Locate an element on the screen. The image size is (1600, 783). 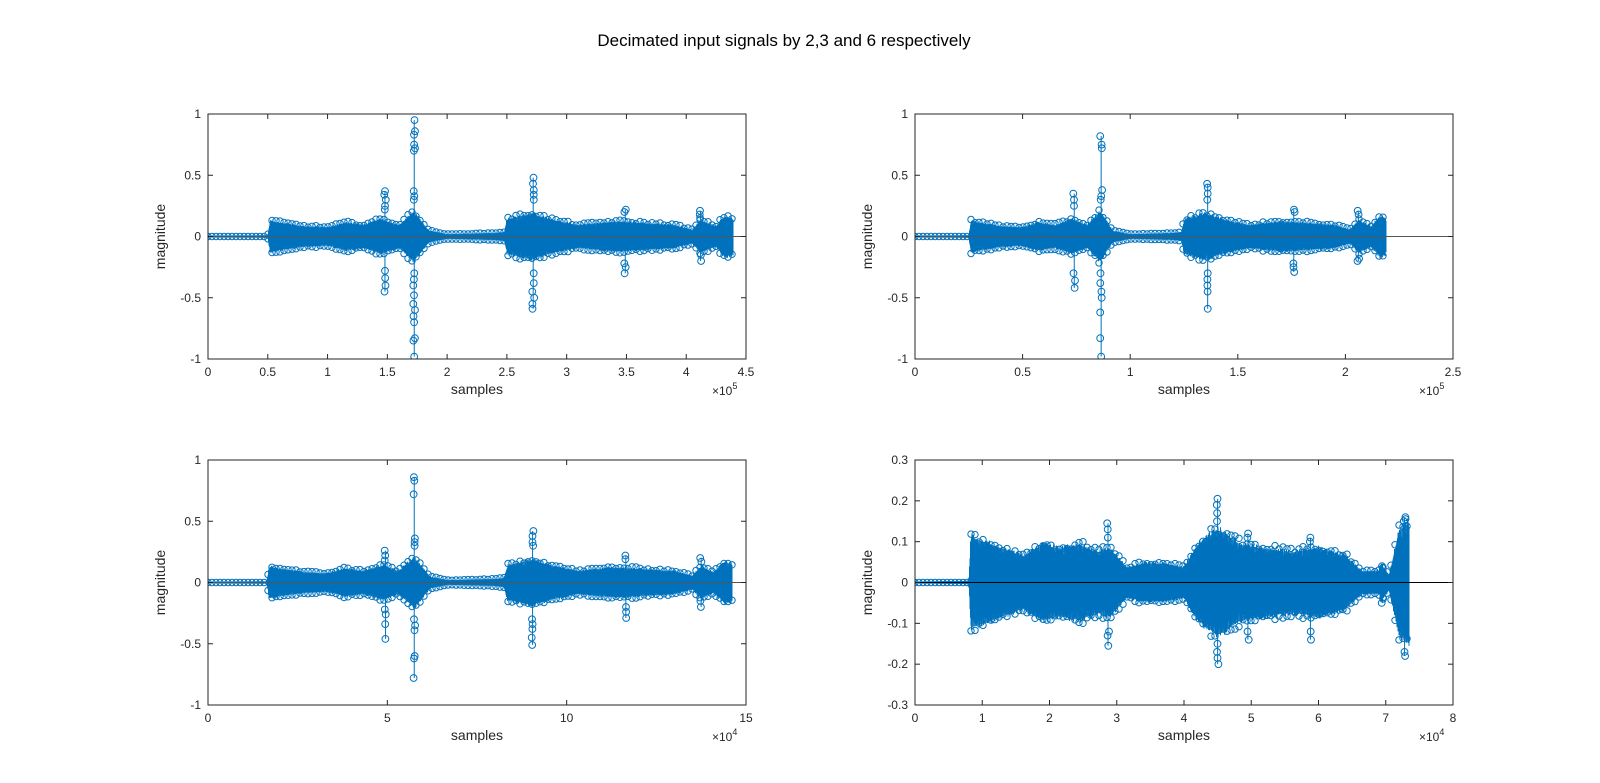
x-exponent-label: ×10⁵ is located at coordinates (1431, 389).